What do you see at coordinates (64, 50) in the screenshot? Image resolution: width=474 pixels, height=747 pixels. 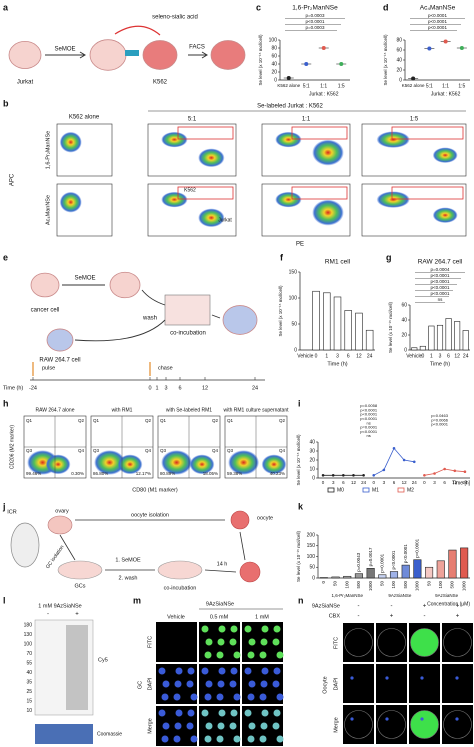 I see `label: SeMOE` at bounding box center [64, 50].